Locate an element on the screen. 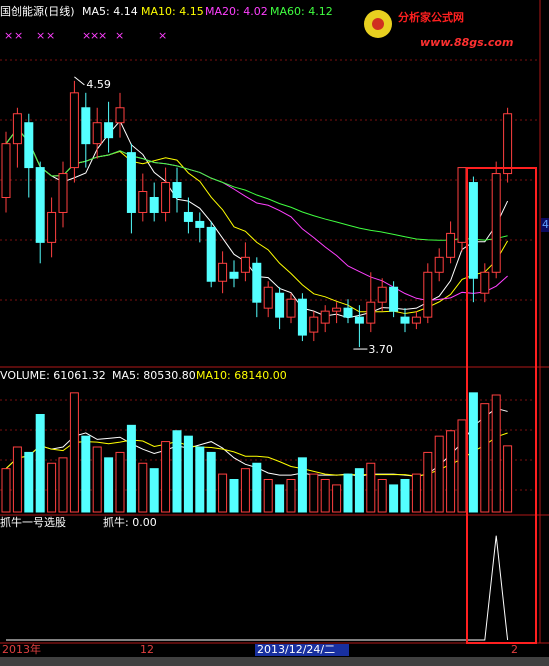 The image size is (549, 666). time-cursor is located at coordinates (302, 650).